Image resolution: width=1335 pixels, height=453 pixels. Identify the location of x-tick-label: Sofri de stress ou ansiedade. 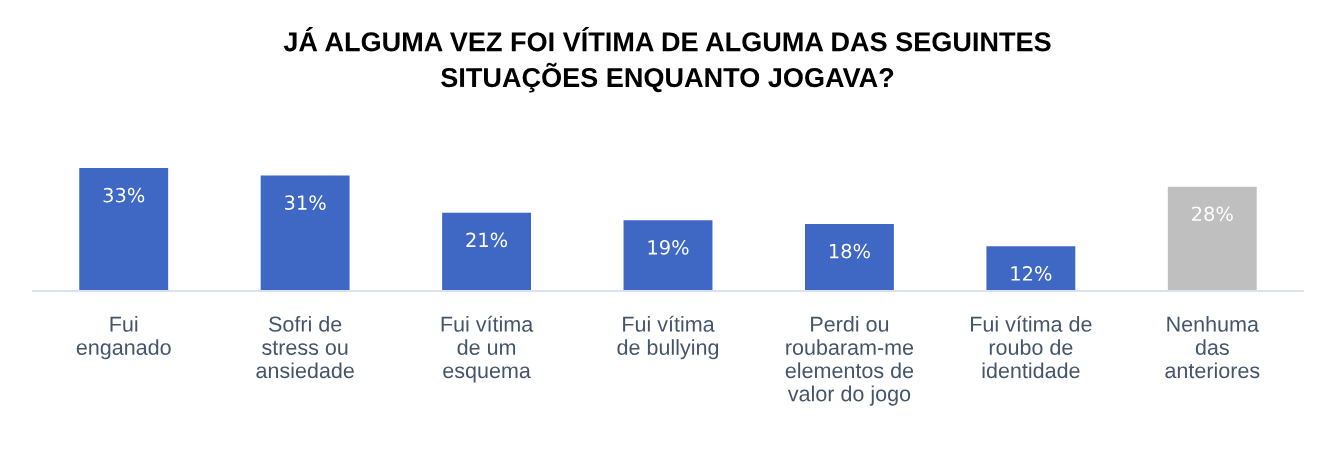
(305, 347).